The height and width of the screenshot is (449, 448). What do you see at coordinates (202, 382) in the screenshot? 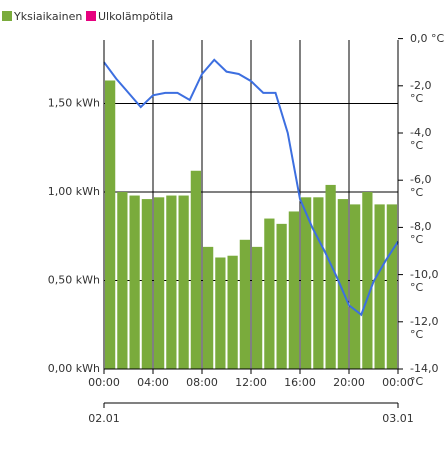
I see `x-tick-label: 08:00` at bounding box center [202, 382].